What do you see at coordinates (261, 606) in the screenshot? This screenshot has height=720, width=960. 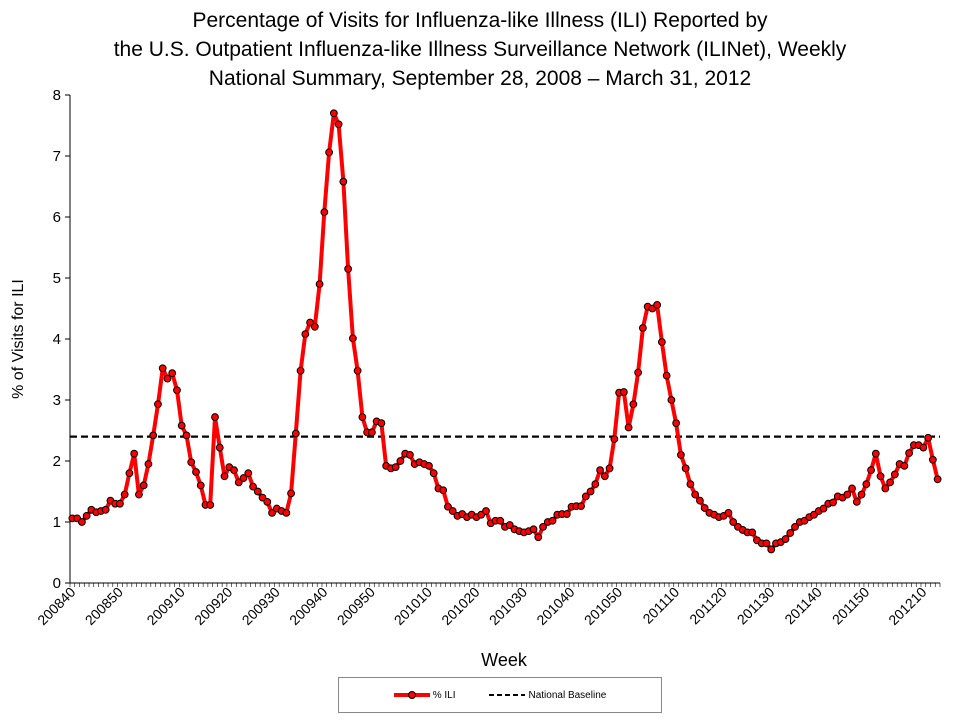 I see `x-tick-label: 200930` at bounding box center [261, 606].